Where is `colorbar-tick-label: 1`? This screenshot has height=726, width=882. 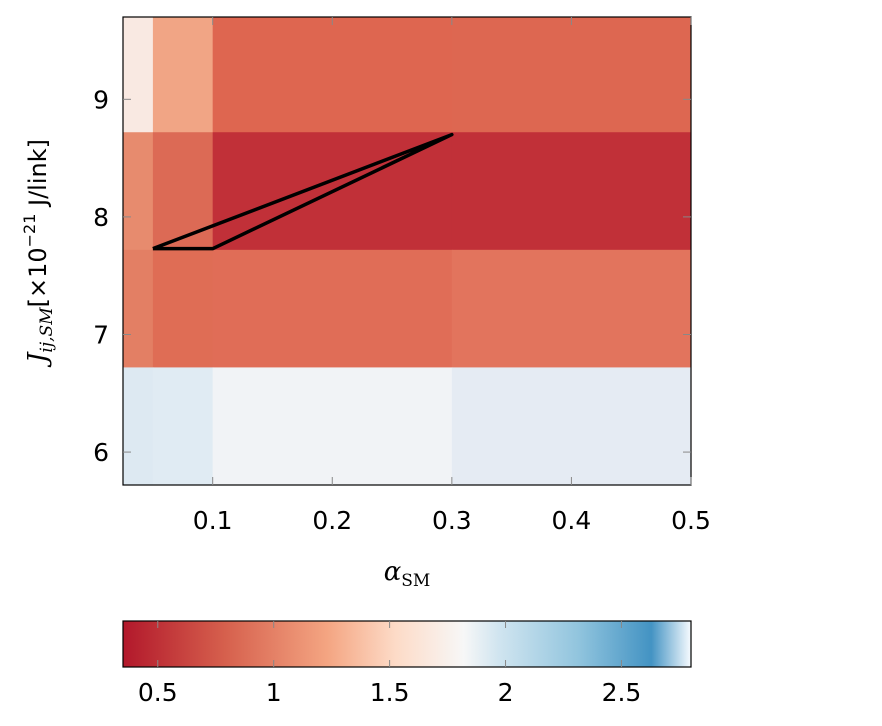 colorbar-tick-label: 1 is located at coordinates (274, 692).